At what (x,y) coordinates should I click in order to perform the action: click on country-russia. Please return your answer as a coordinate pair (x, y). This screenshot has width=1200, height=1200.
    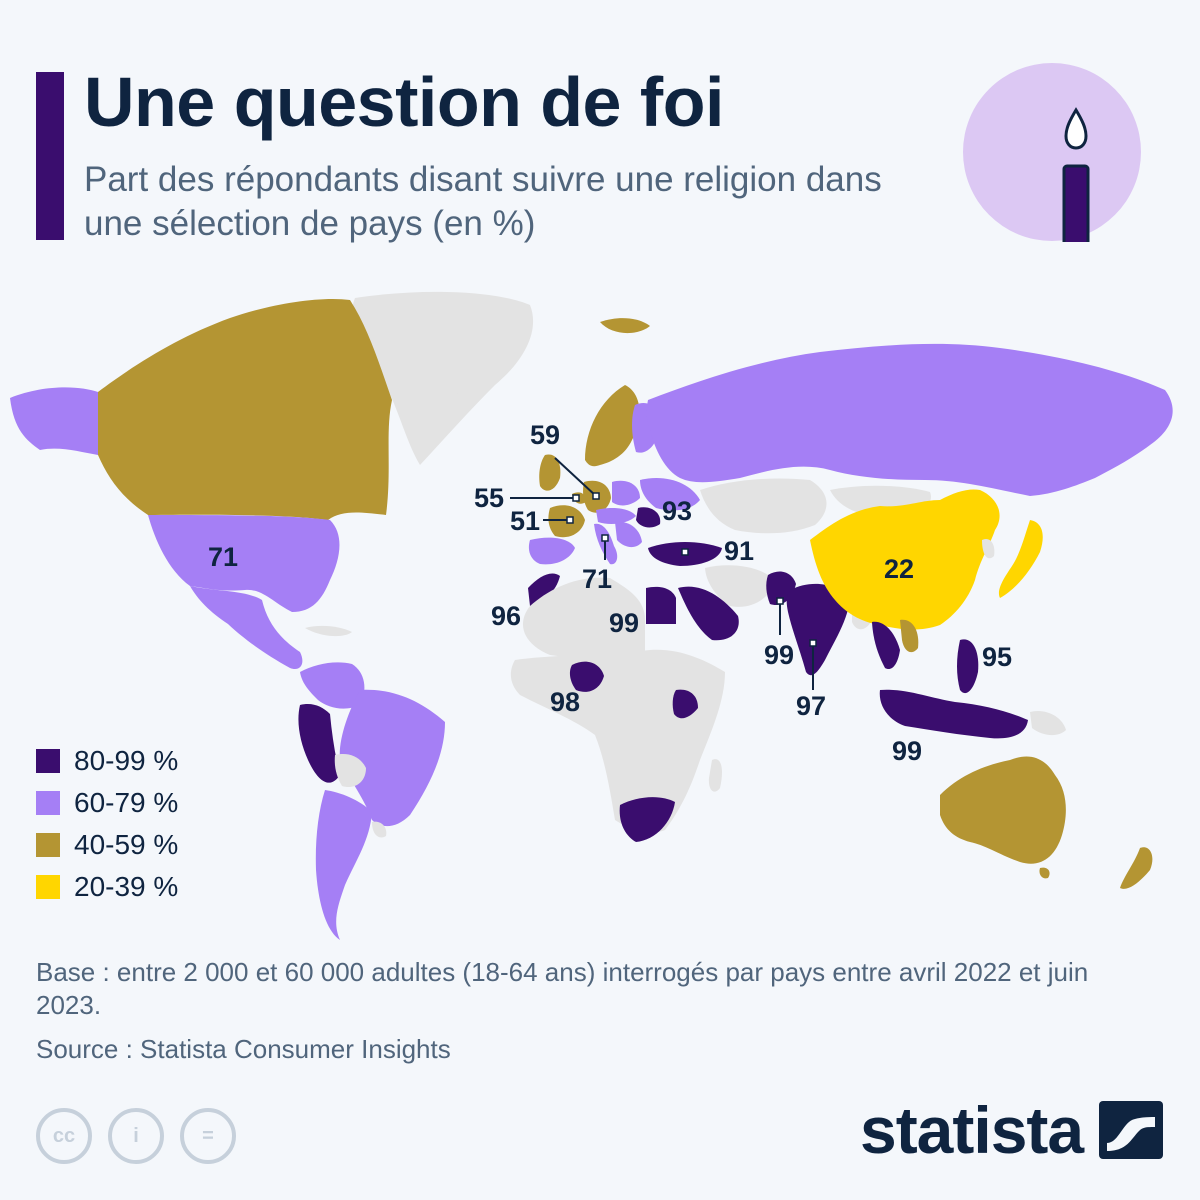
    Looking at the image, I should click on (909, 419).